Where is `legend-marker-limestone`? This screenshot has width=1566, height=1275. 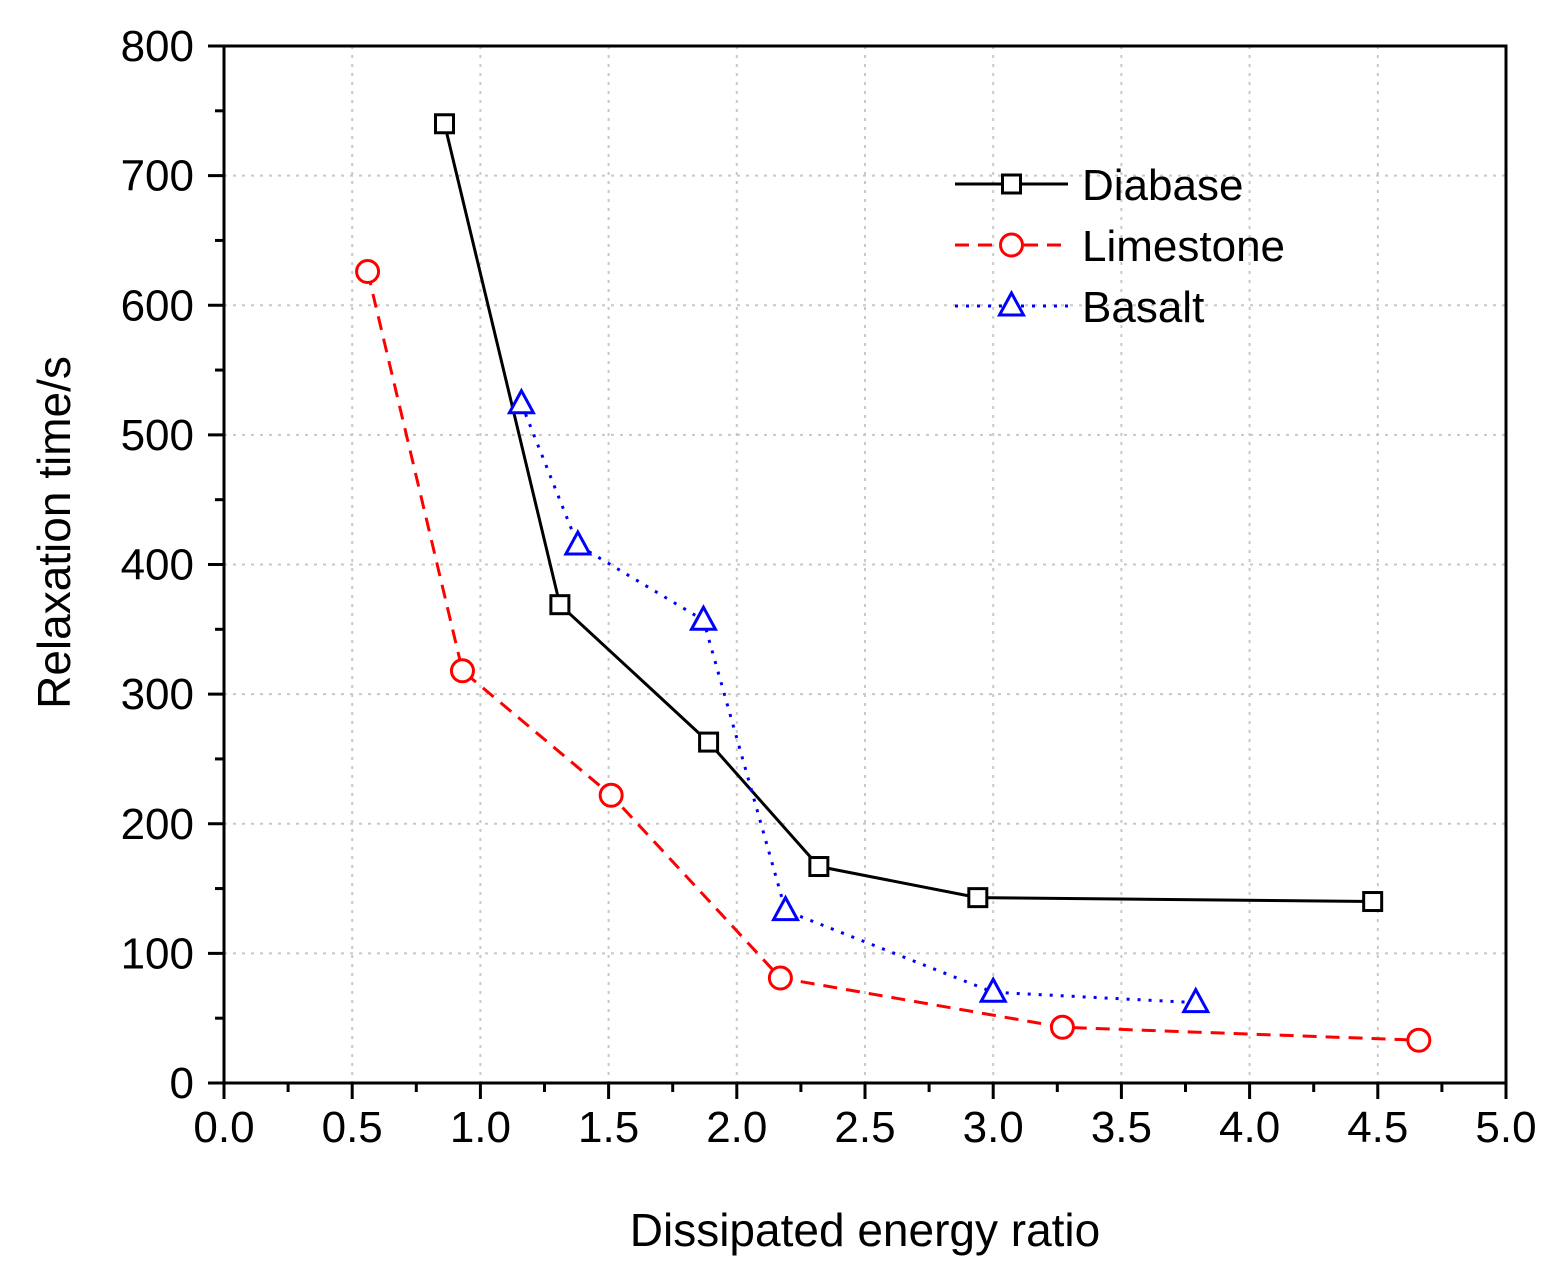
legend-marker-limestone is located at coordinates (1011, 245).